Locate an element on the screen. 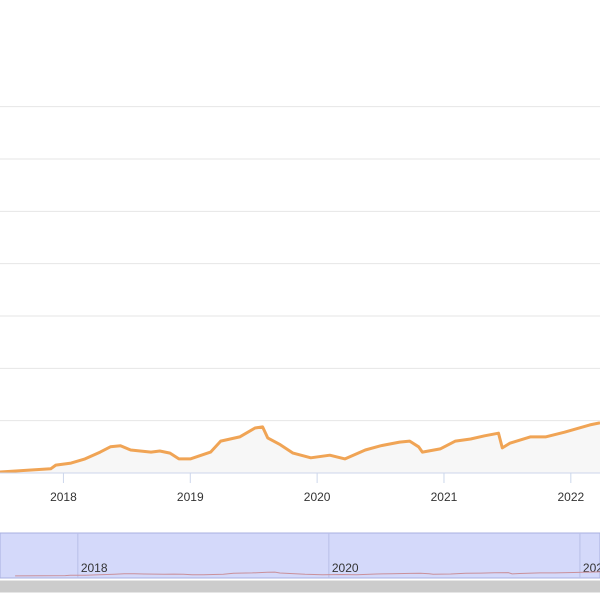 The image size is (600, 605). navigator-tick-label: 2022 is located at coordinates (591, 568).